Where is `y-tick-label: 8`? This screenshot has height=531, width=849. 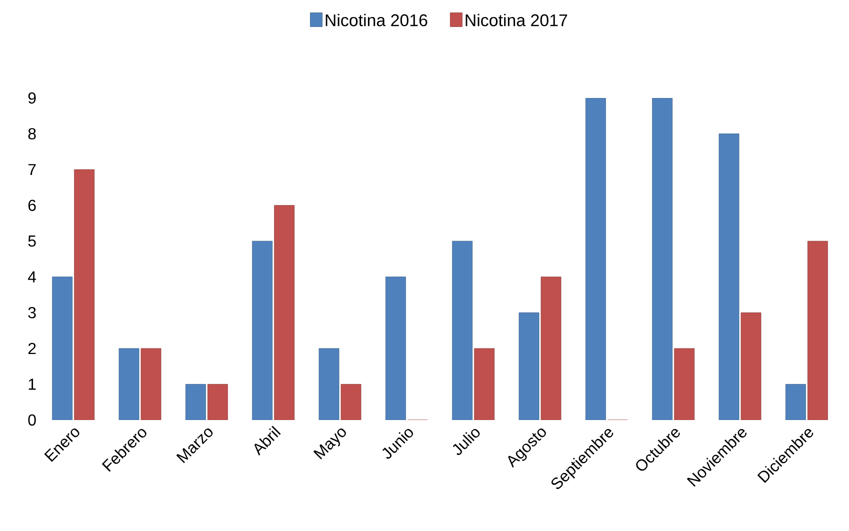
y-tick-label: 8 is located at coordinates (32, 134).